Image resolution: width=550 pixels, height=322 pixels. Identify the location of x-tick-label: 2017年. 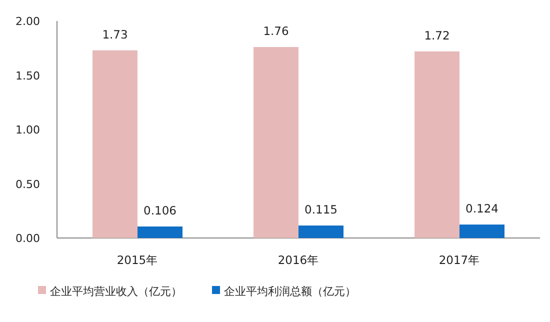
(459, 260).